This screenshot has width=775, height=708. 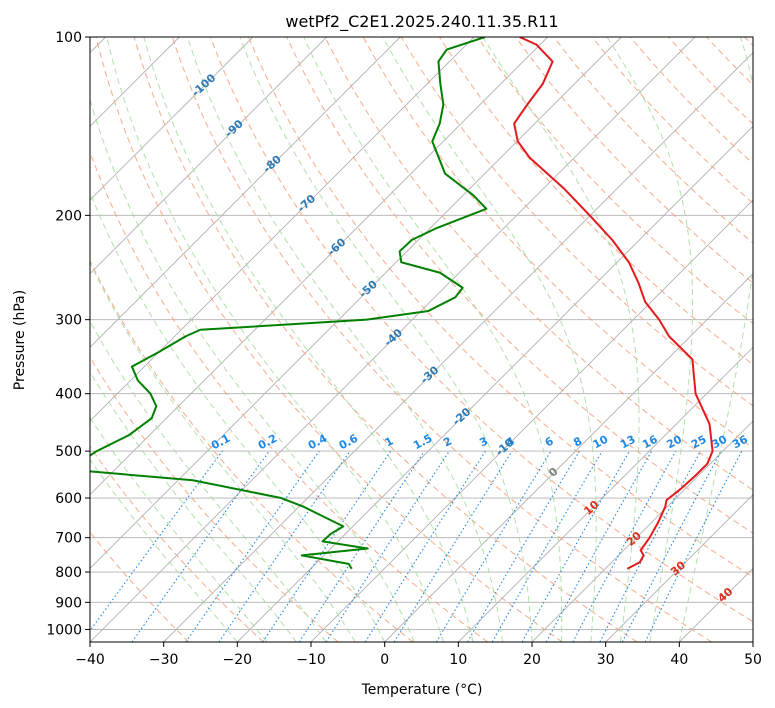 What do you see at coordinates (532, 660) in the screenshot?
I see `x-tick-label: 20` at bounding box center [532, 660].